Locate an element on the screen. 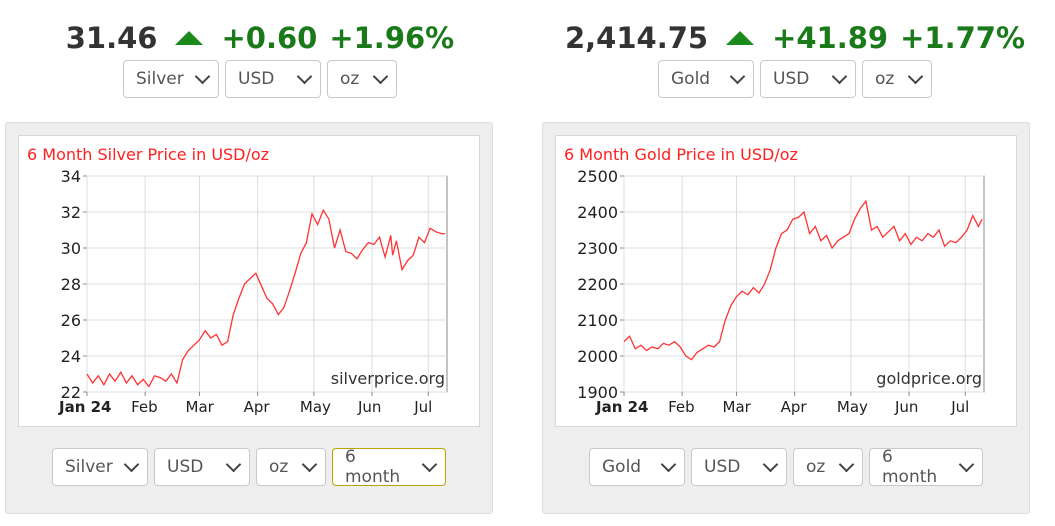  gold-quote: 2,414.75 +41.89 +1.77% is located at coordinates (795, 38).